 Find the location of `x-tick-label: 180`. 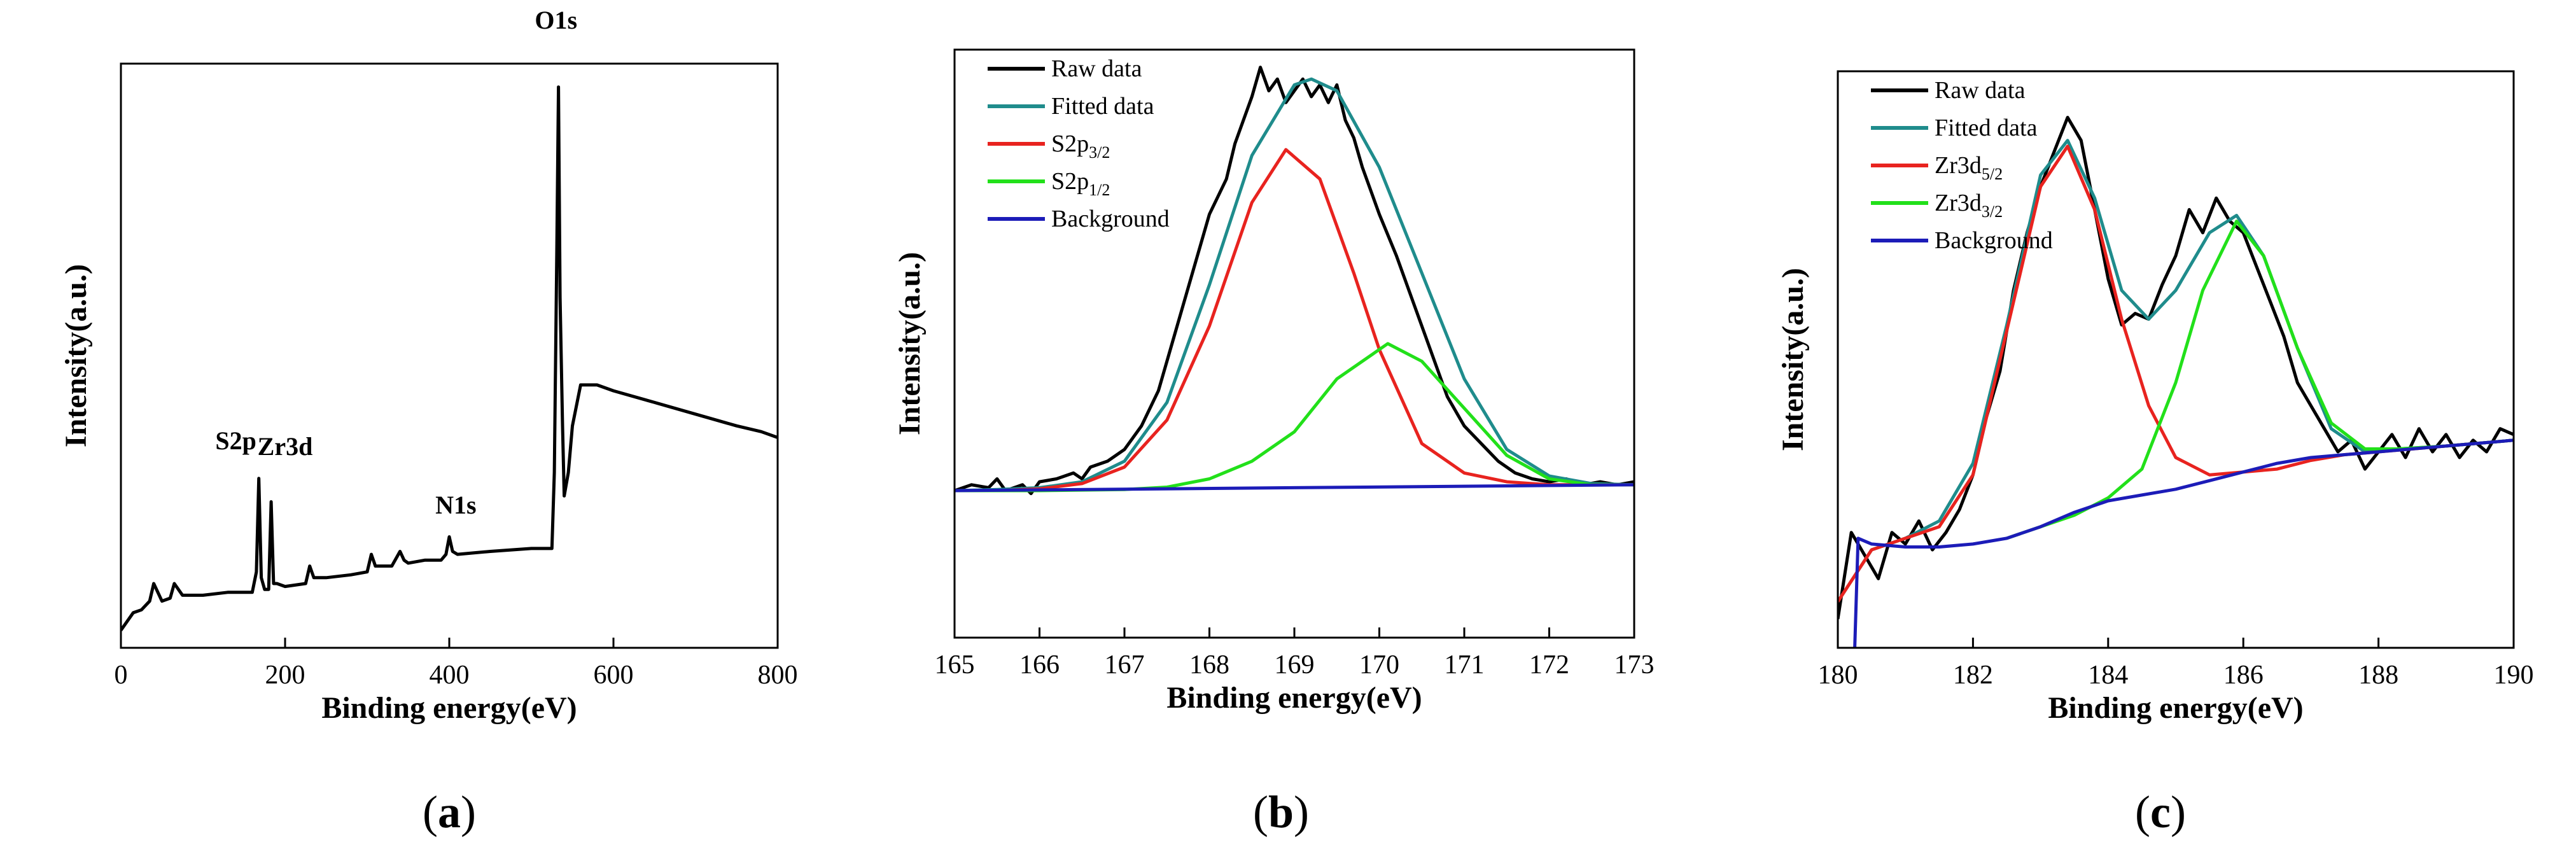

x-tick-label: 180 is located at coordinates (1838, 675).